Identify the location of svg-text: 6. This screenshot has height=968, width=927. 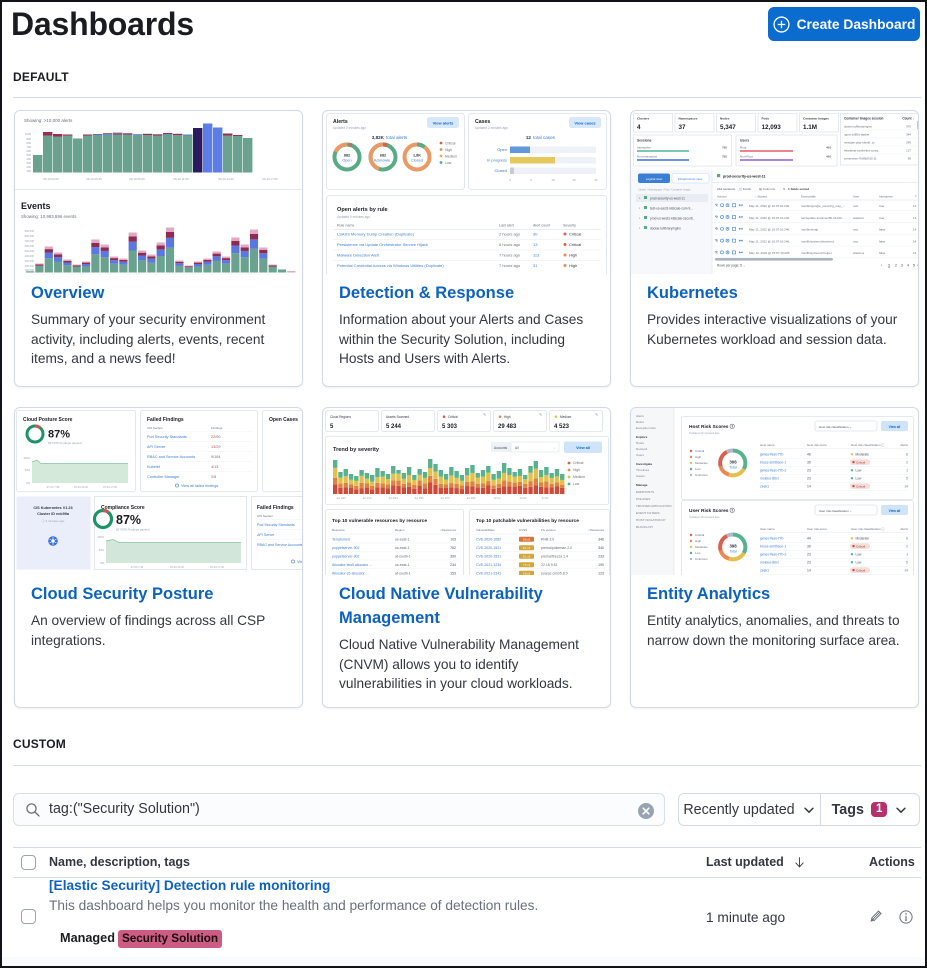
(907, 539).